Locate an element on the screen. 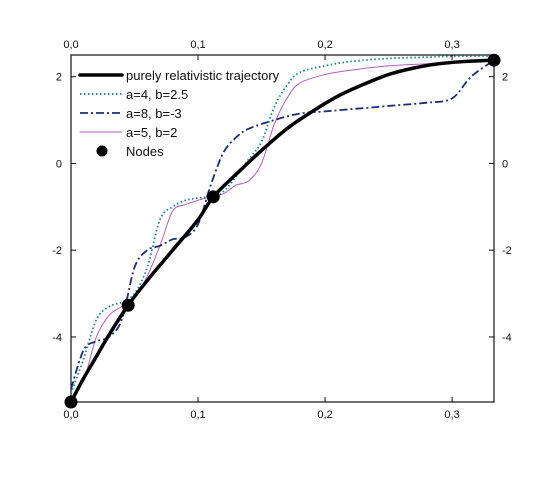 This screenshot has width=545, height=477. legend-swatch-nodes is located at coordinates (102, 151).